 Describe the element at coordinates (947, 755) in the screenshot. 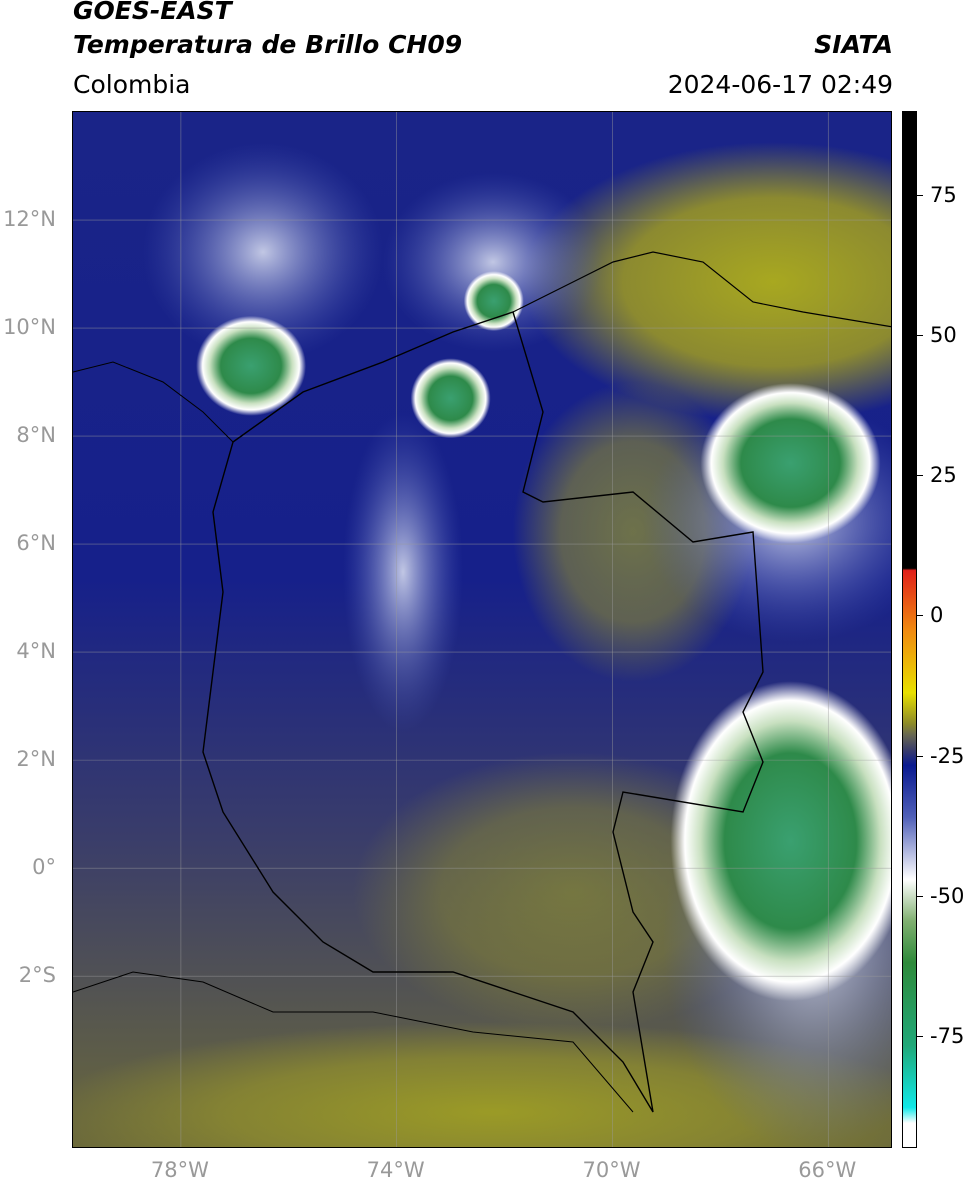

I see `colorbar-tick-label: -25` at that location.